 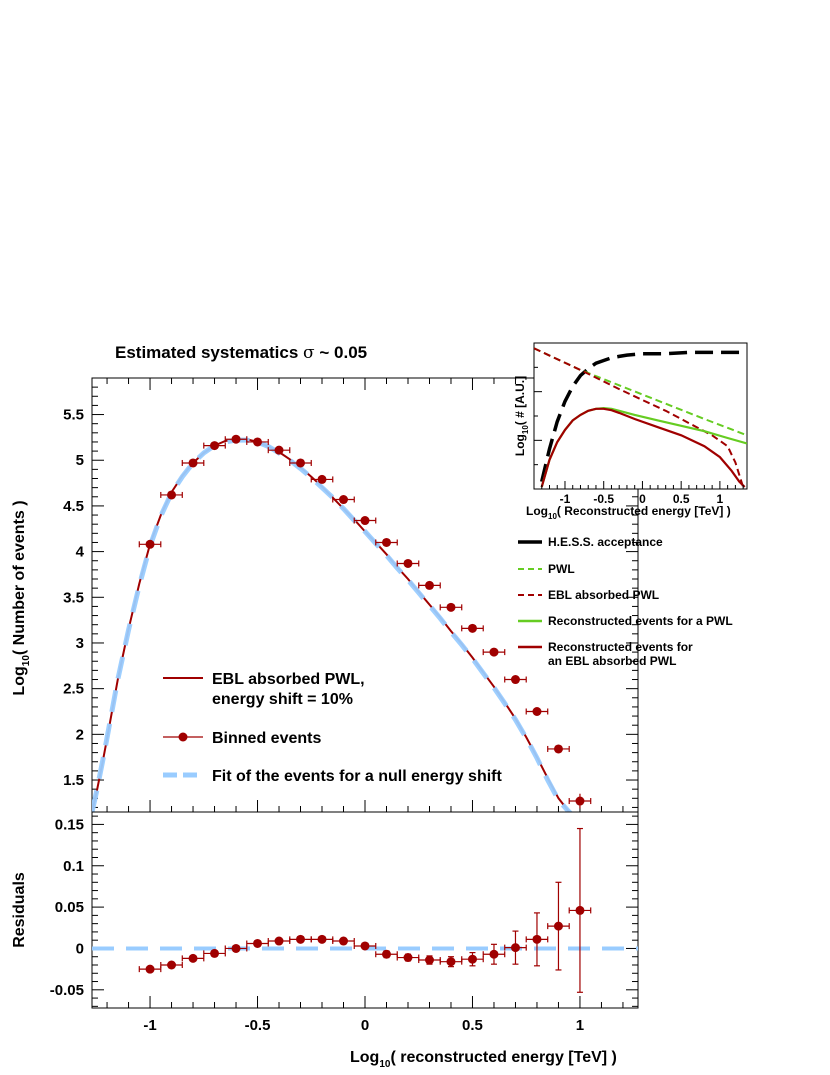 What do you see at coordinates (67, 990) in the screenshot?
I see `res-y-tick-label: -0.05` at bounding box center [67, 990].